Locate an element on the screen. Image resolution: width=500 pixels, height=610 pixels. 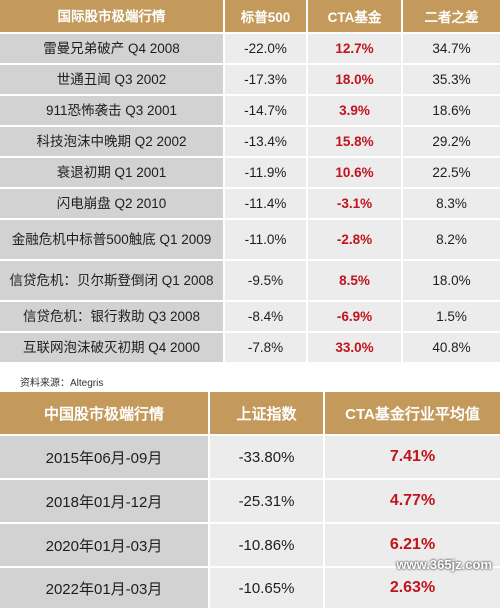
table-header-row: 国际股市极端行情 标普500 CTA基金 二者之差 is located at coordinates (250, 17).